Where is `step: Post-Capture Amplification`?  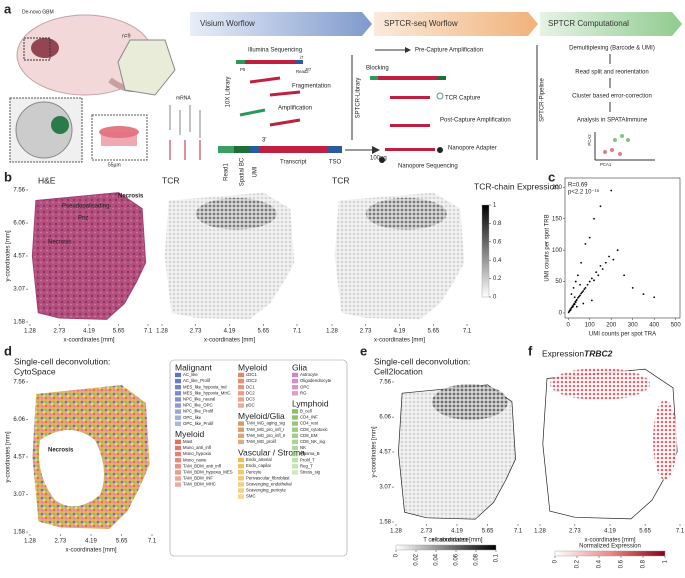
step: Post-Capture Amplification is located at coordinates (475, 121).